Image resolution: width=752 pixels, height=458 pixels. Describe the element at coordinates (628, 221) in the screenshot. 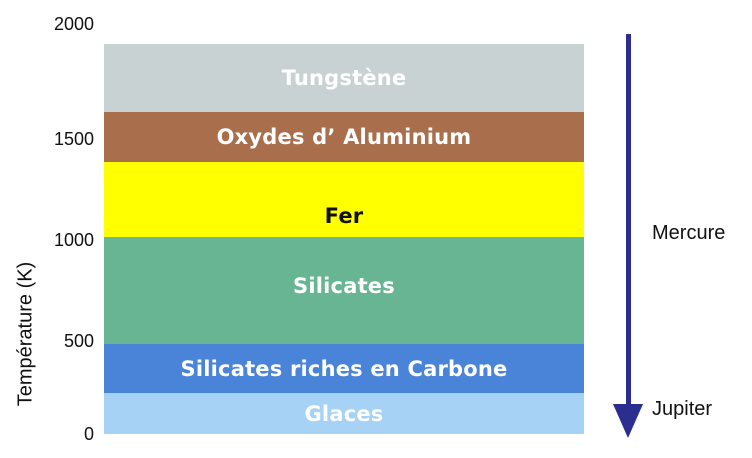

I see `arrow-line` at that location.